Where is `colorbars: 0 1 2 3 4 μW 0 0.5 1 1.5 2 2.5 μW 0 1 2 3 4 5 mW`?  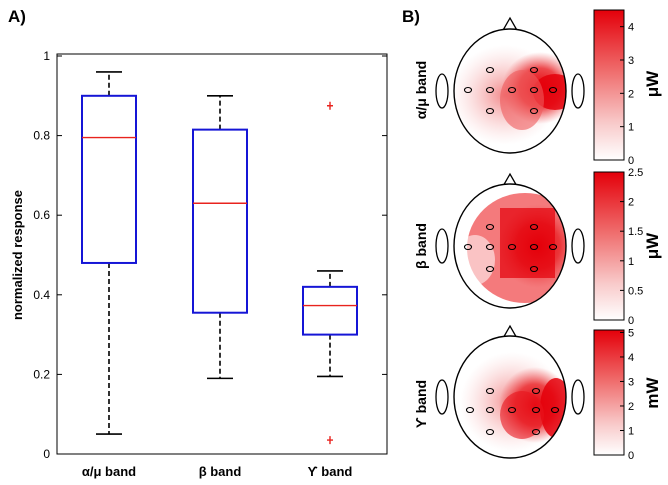 colorbars: 0 1 2 3 4 μW 0 0.5 1 1.5 2 2.5 μW 0 1 2 3 4 5 mW is located at coordinates (627, 235).